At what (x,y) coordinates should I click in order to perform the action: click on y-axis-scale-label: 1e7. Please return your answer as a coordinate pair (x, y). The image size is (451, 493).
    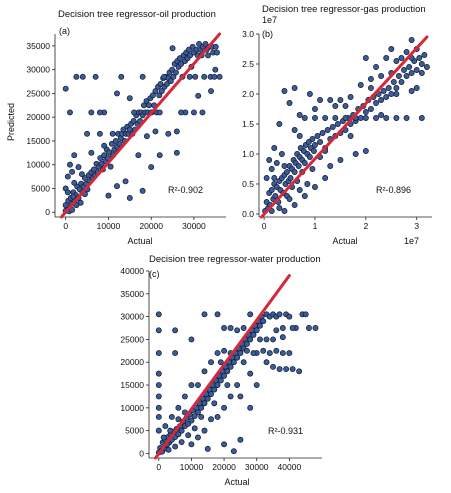
    Looking at the image, I should click on (269, 20).